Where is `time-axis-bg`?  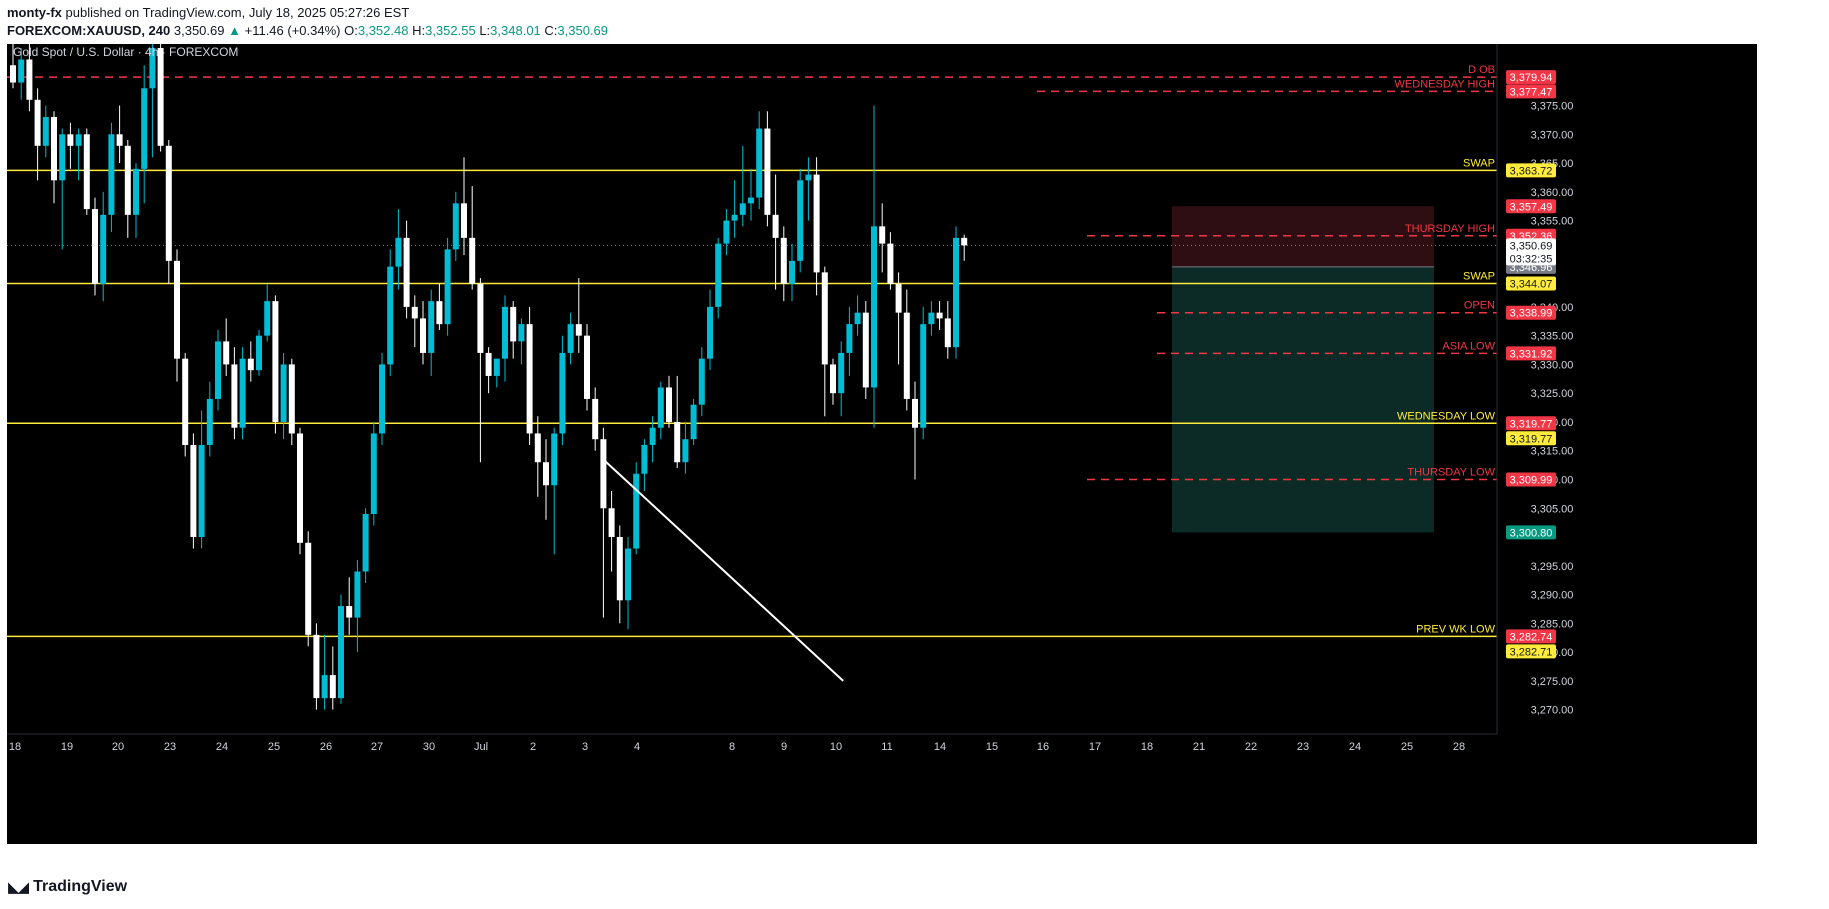
time-axis-bg is located at coordinates (882, 789).